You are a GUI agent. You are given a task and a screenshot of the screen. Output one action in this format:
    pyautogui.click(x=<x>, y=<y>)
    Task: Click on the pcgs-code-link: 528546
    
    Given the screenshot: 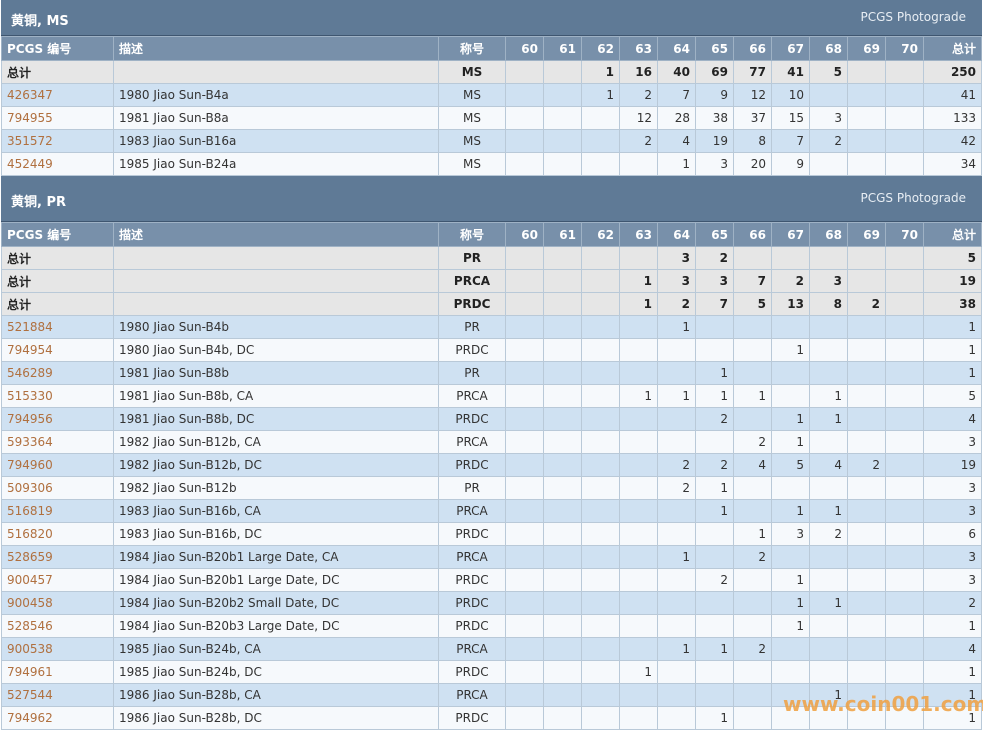 What is the action you would take?
    pyautogui.click(x=30, y=626)
    